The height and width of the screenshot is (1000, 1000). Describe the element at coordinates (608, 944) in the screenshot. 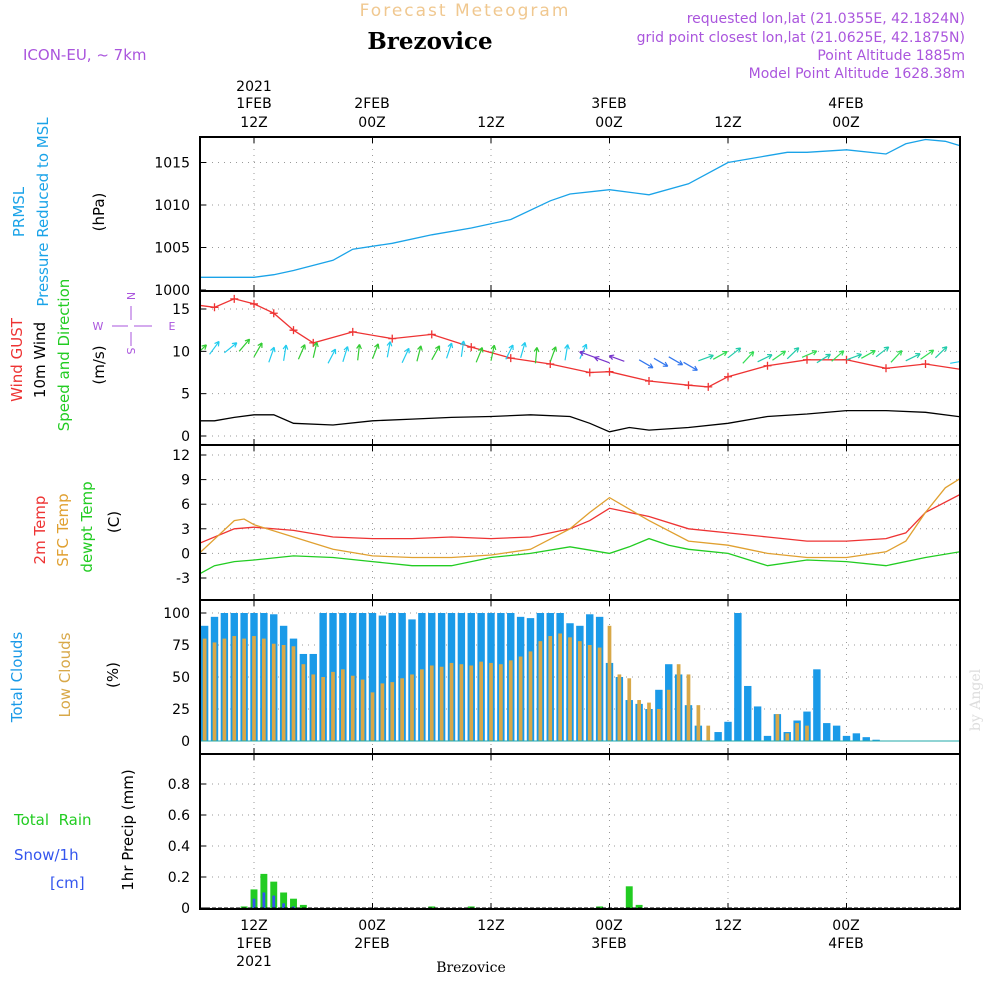

I see `bottom-date-4: 3FEB` at that location.